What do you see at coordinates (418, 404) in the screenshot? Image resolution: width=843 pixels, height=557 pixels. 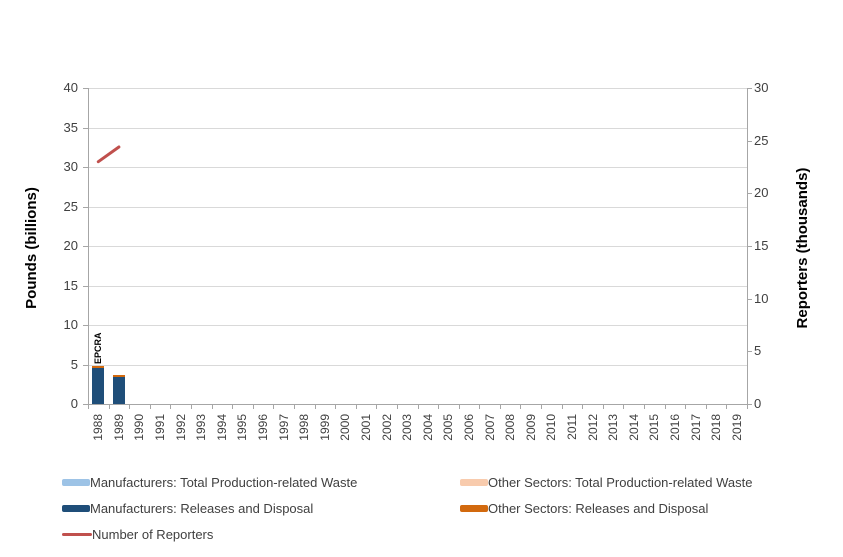 I see `x-axis-line` at bounding box center [418, 404].